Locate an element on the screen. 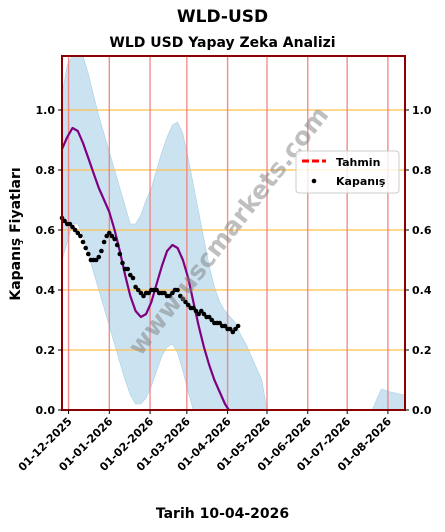  legend-forecast-label: Tahmin is located at coordinates (358, 162).